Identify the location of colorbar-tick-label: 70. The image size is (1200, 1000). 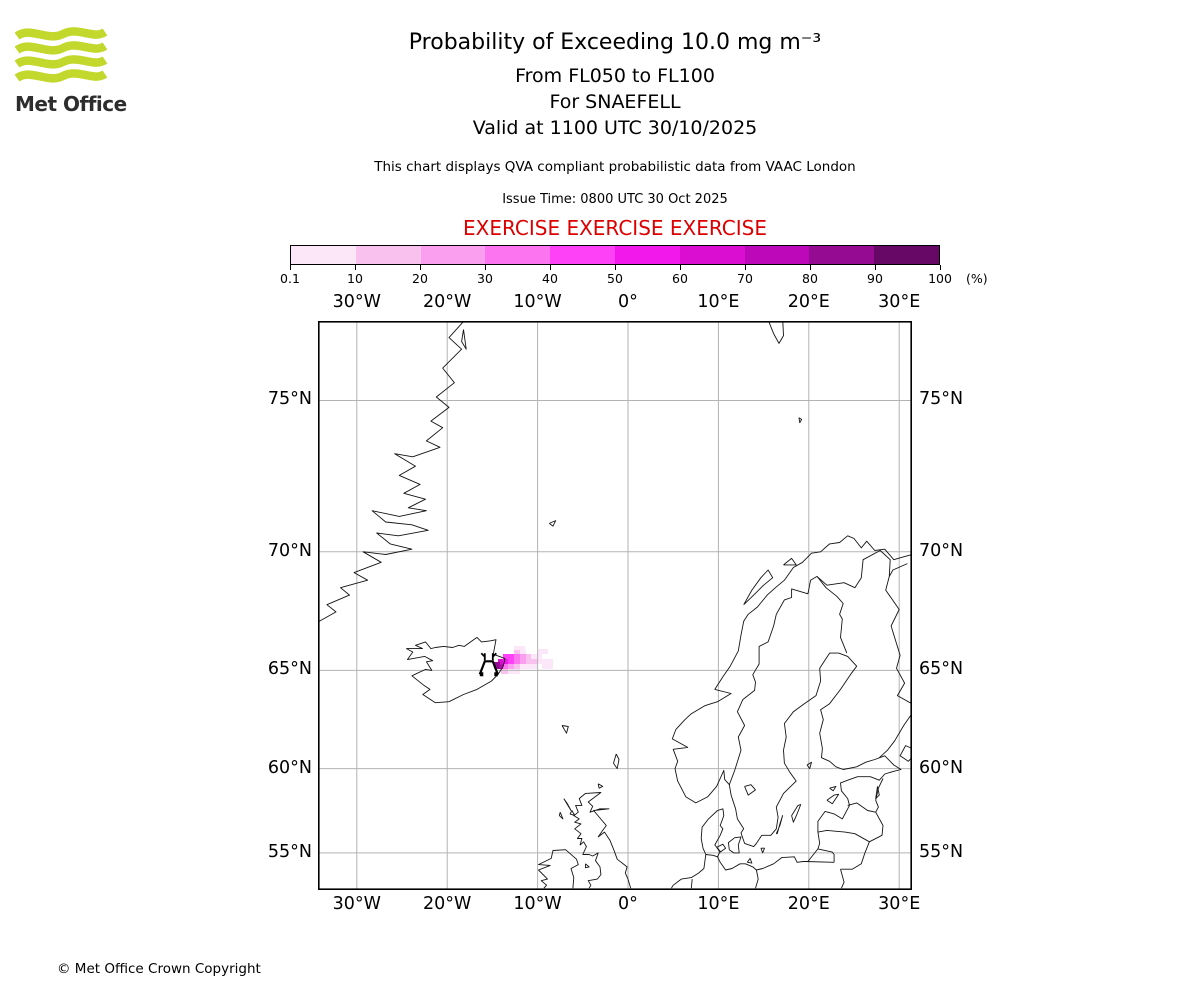
(745, 278).